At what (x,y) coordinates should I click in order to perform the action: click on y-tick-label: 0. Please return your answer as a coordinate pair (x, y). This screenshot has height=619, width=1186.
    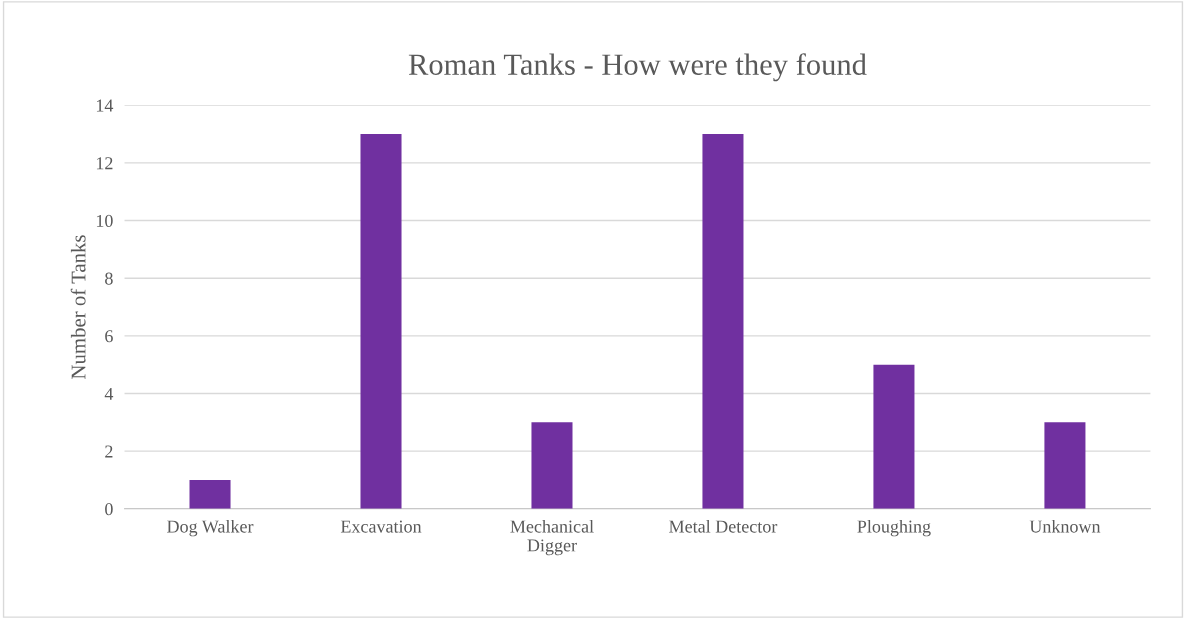
    Looking at the image, I should click on (109, 509).